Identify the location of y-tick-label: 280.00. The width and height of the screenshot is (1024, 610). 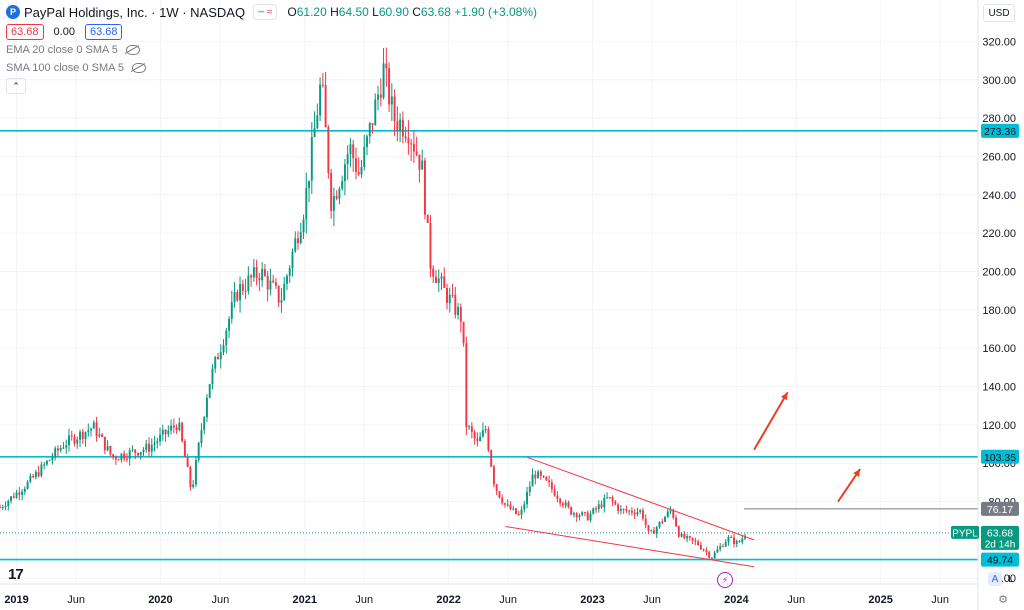
(999, 119).